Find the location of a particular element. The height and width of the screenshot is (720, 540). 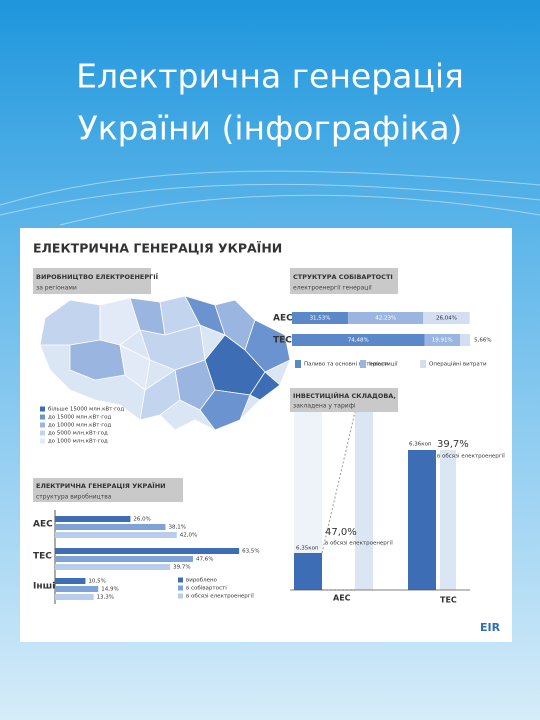

legend-label: до 1000 млн.кВт·год is located at coordinates (78, 442).